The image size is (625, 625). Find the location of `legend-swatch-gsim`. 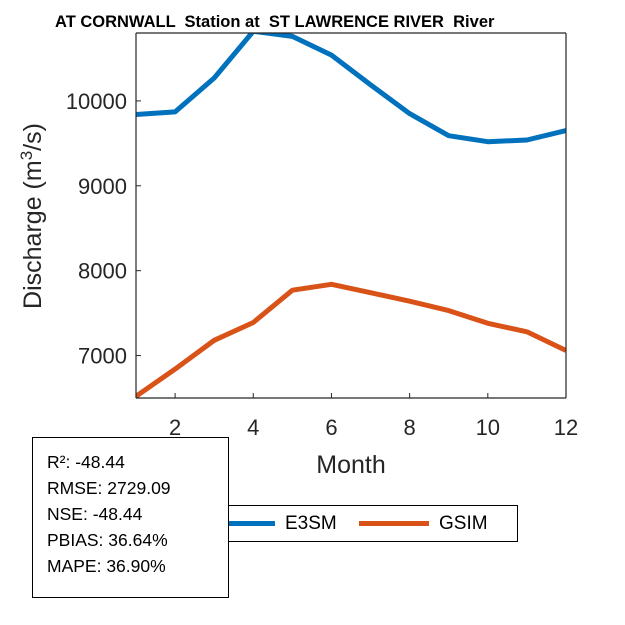

legend-swatch-gsim is located at coordinates (394, 523).